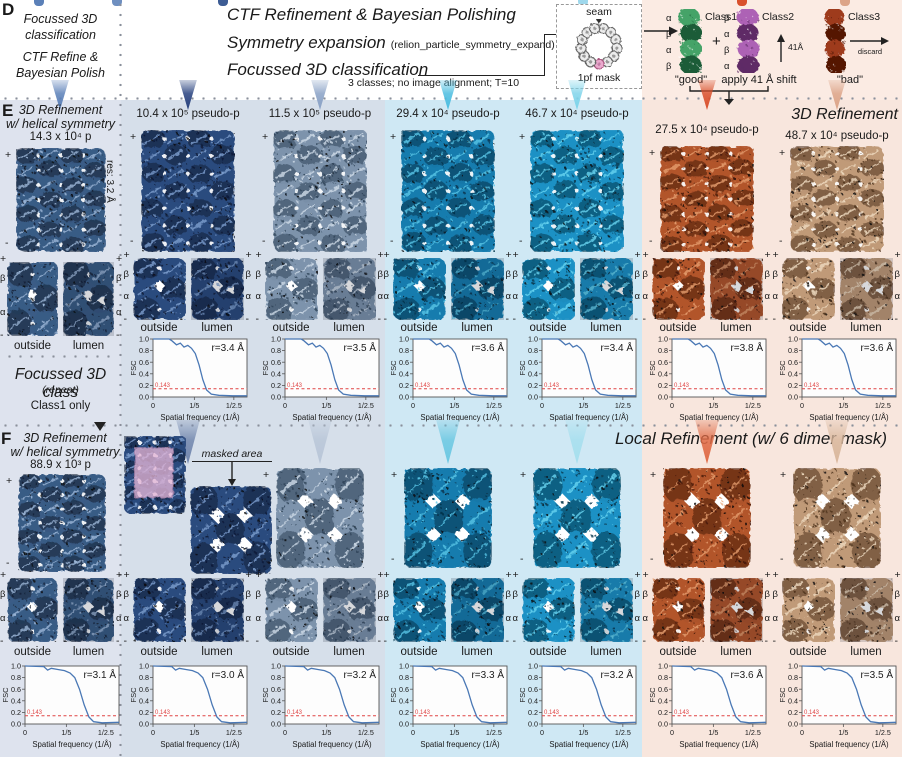 The height and width of the screenshot is (757, 902). Describe the element at coordinates (60, 57) in the screenshot. I see `d-col1-line-3: CTF Refine &` at that location.